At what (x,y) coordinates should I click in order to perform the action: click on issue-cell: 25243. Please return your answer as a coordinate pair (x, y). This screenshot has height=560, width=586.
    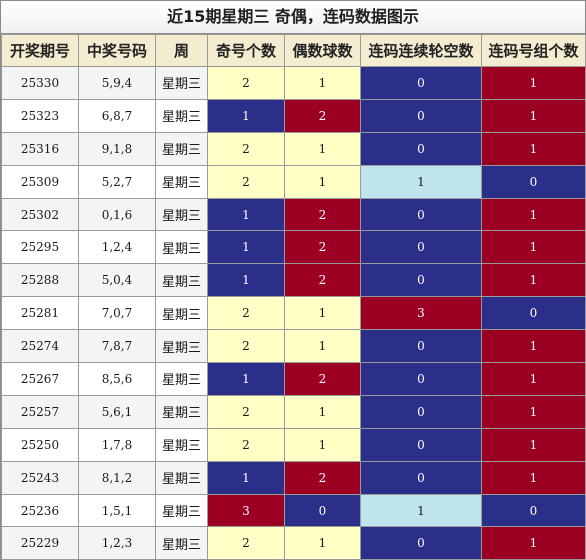
    Looking at the image, I should click on (40, 477).